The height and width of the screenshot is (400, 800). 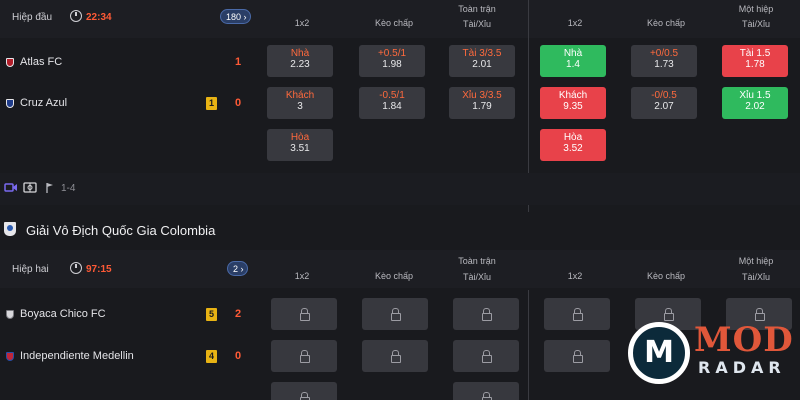 I want to click on odds-value: 9.35, so click(x=573, y=106).